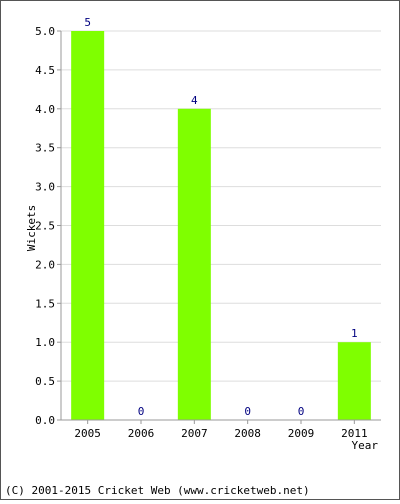  I want to click on x-axis-title: Year, so click(365, 445).